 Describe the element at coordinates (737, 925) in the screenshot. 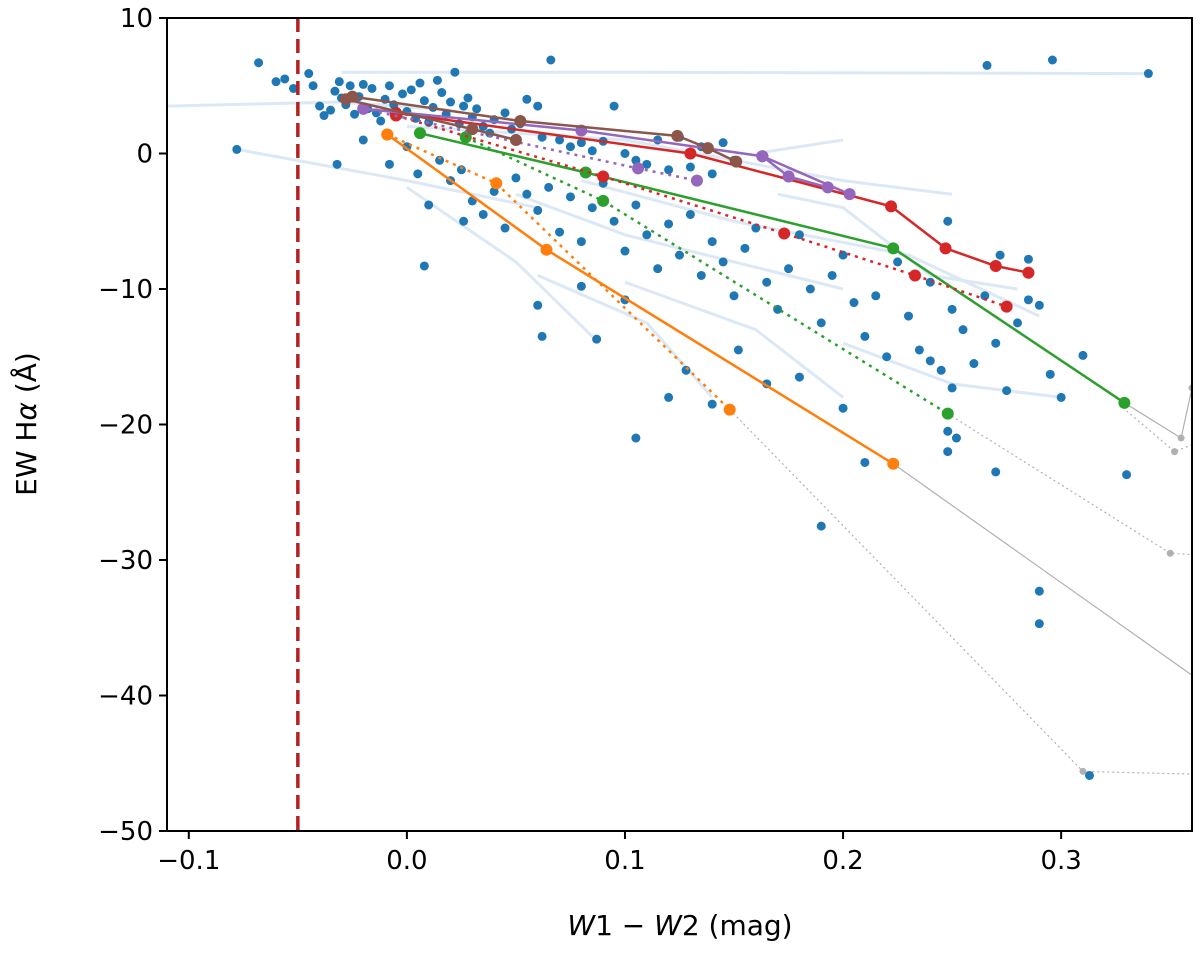

I see `x-axis-label-part-2: 2 (mag)` at that location.